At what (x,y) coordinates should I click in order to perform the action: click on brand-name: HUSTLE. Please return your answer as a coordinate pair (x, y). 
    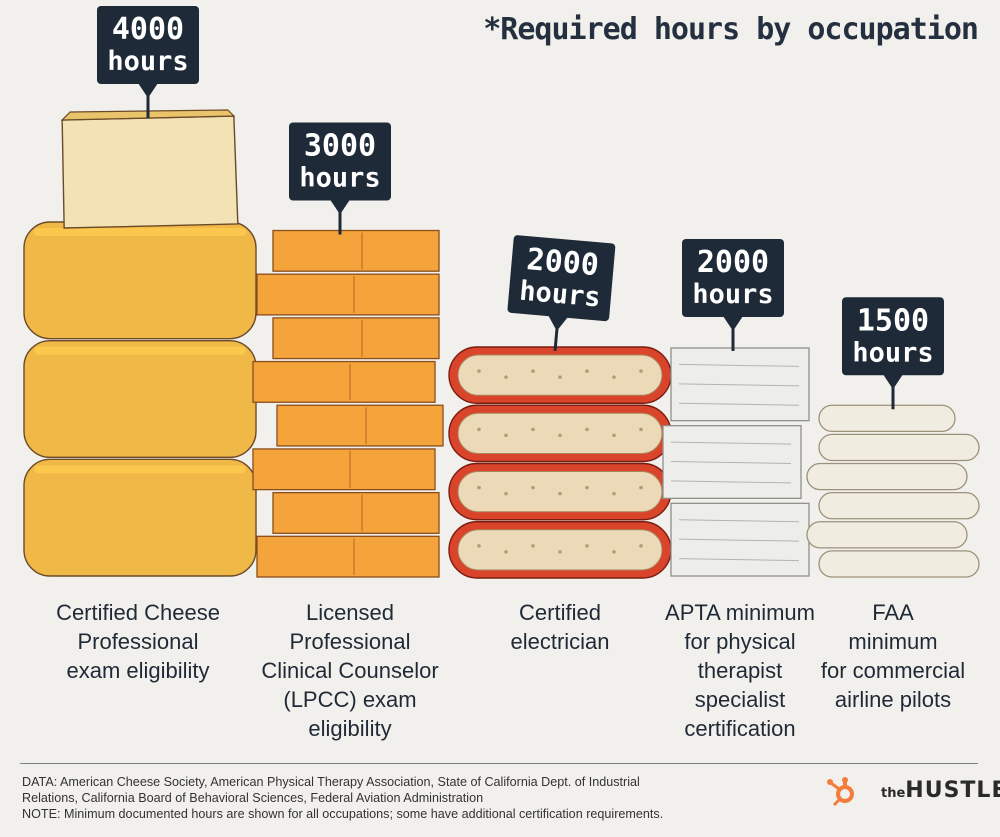
    Looking at the image, I should click on (952, 790).